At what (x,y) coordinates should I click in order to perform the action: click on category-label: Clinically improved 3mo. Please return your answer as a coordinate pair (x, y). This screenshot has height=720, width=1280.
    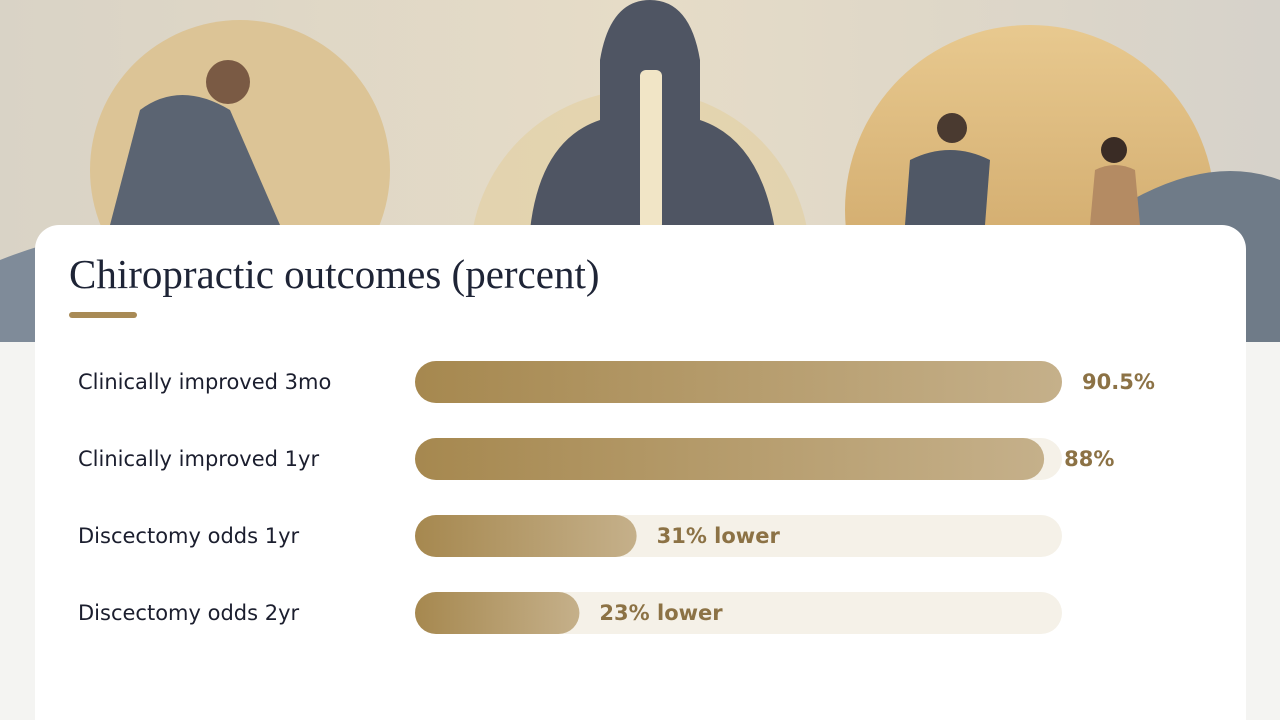
    Looking at the image, I should click on (204, 382).